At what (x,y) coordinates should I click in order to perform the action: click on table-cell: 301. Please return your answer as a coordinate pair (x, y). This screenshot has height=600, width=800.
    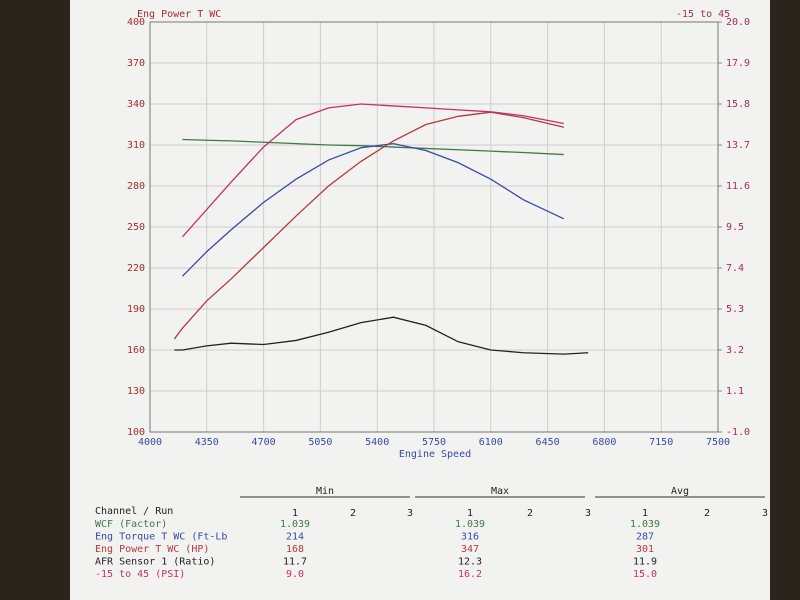
    Looking at the image, I should click on (645, 549).